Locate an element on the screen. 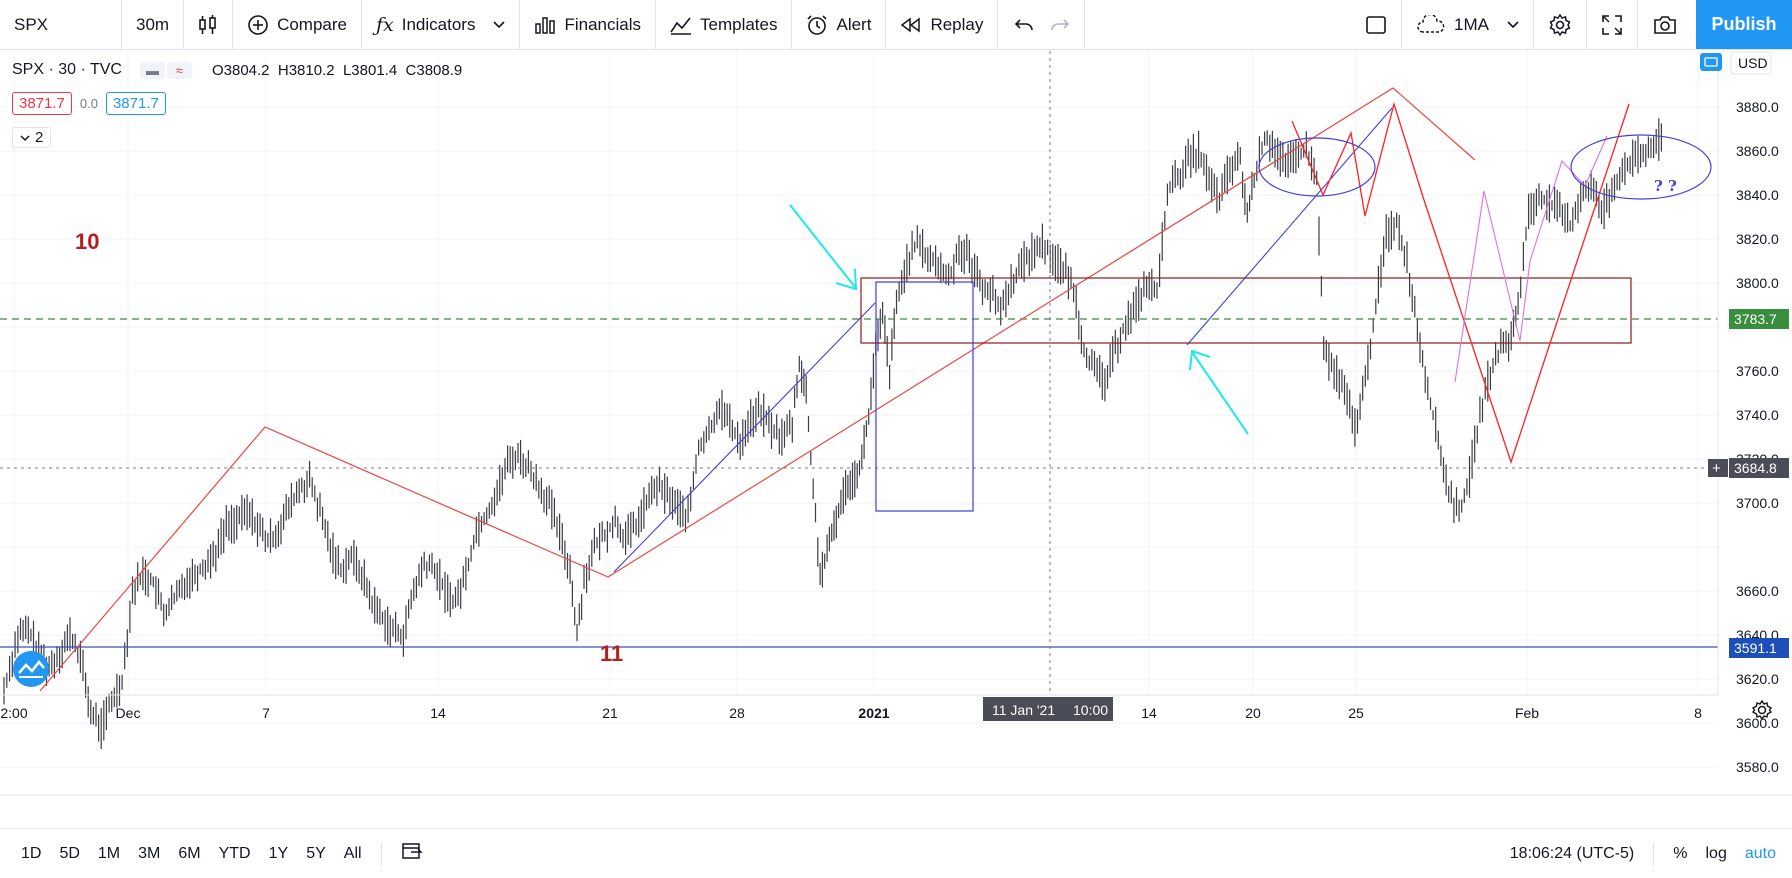  wave-label-11: 11 is located at coordinates (611, 653).